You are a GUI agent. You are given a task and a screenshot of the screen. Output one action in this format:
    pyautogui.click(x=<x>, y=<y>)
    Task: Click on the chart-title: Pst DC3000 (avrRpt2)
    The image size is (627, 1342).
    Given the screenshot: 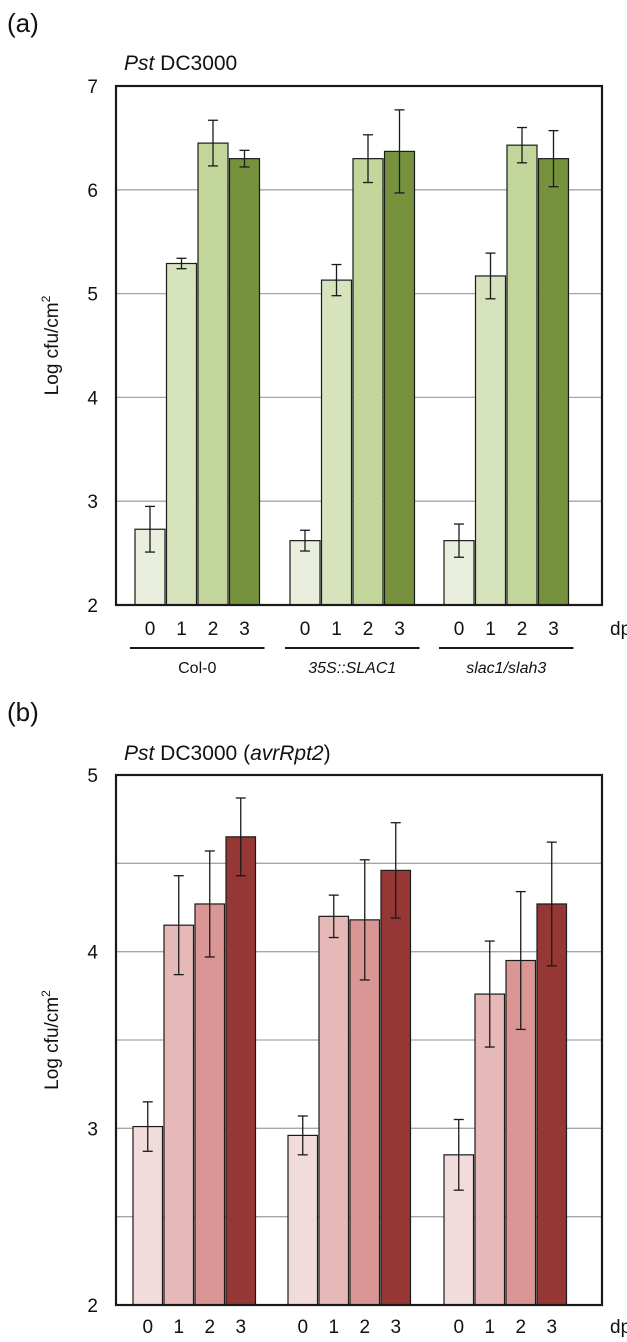 What is the action you would take?
    pyautogui.click(x=227, y=753)
    